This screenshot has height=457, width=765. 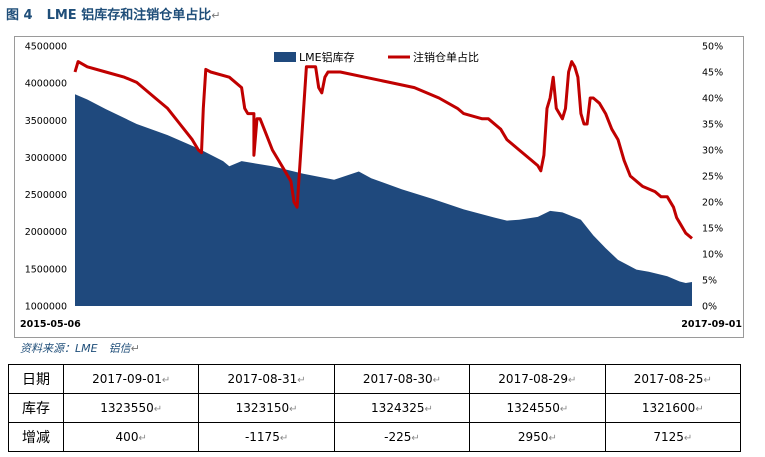 I want to click on table-cell: 2017-08-25↵, so click(x=673, y=379).